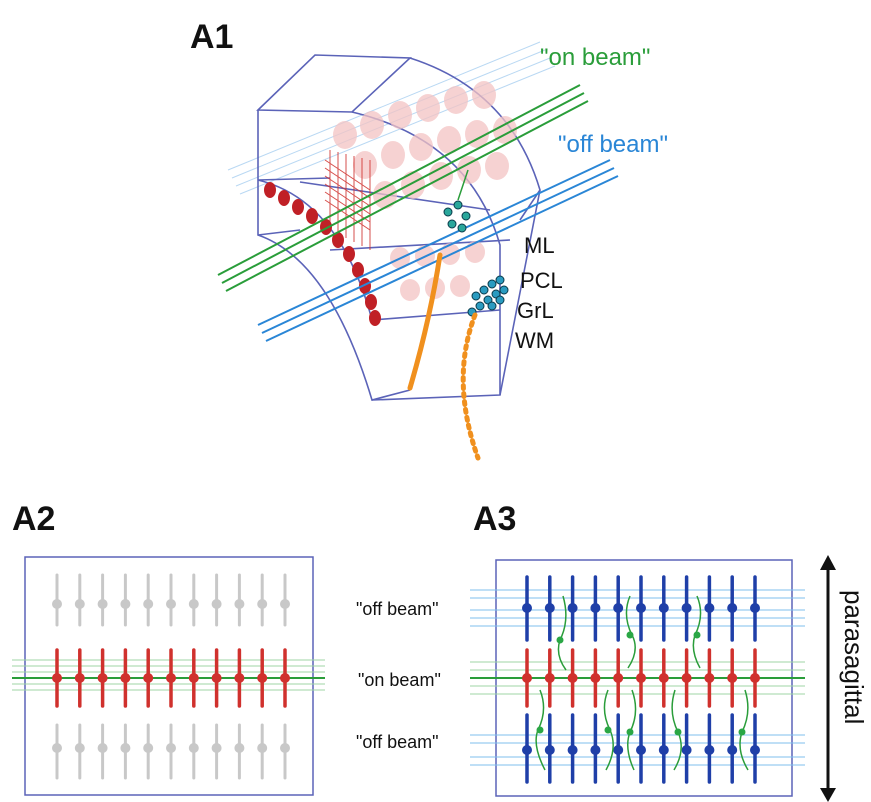  What do you see at coordinates (33, 519) in the screenshot?
I see `panel-label-a2: A2` at bounding box center [33, 519].